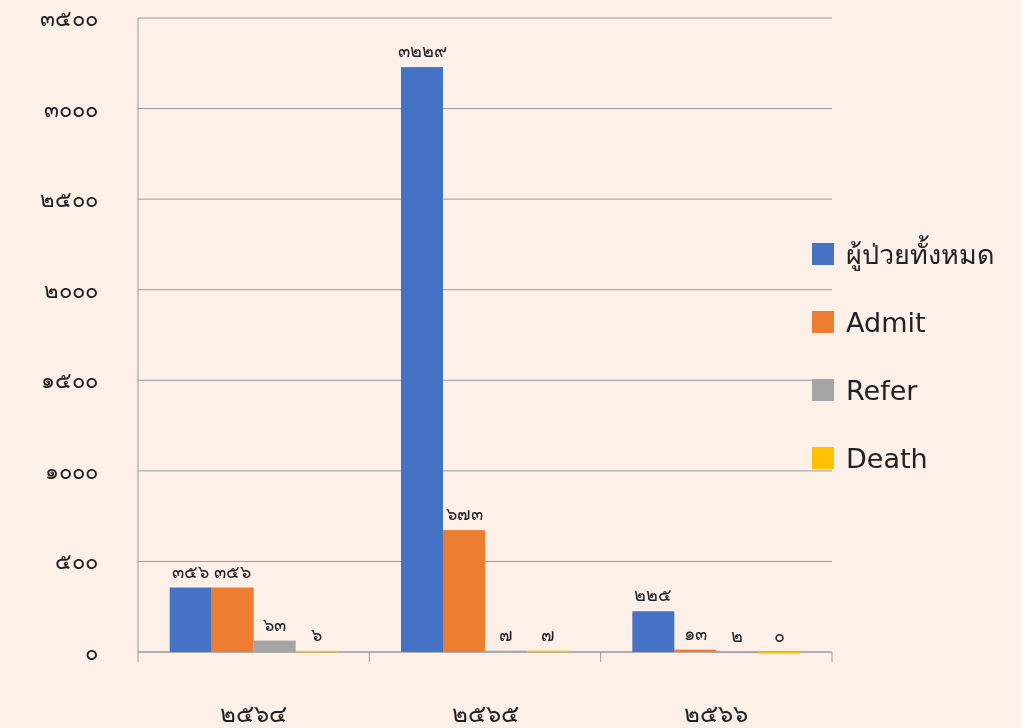  What do you see at coordinates (71, 290) in the screenshot?
I see `y-tick-label: ๒๐๐๐` at bounding box center [71, 290].